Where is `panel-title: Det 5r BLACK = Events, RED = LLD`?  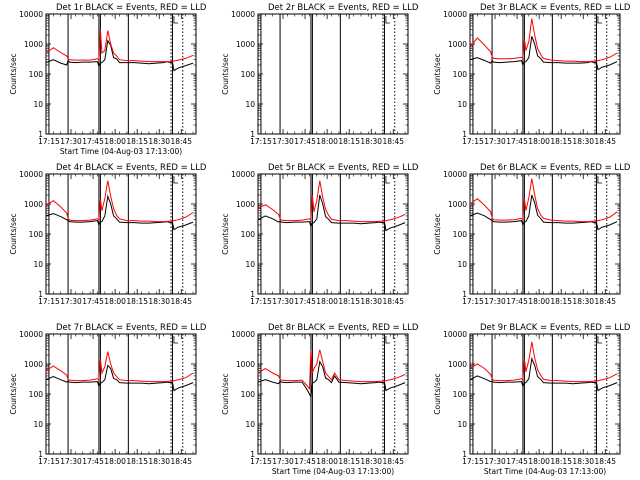
panel-title: Det 5r BLACK = Events, RED = LLD is located at coordinates (343, 168).